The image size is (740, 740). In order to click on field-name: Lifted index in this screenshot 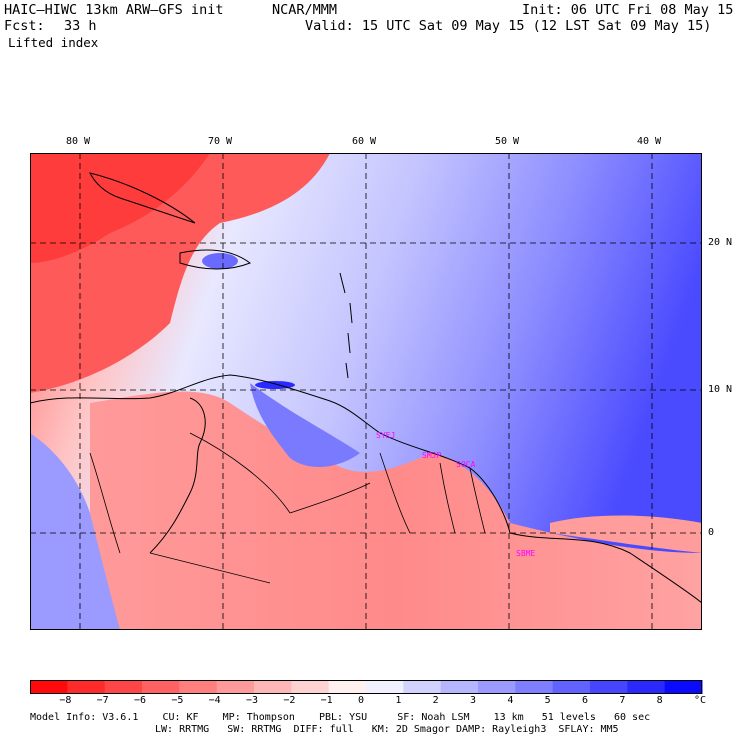, I will do `click(53, 42)`.